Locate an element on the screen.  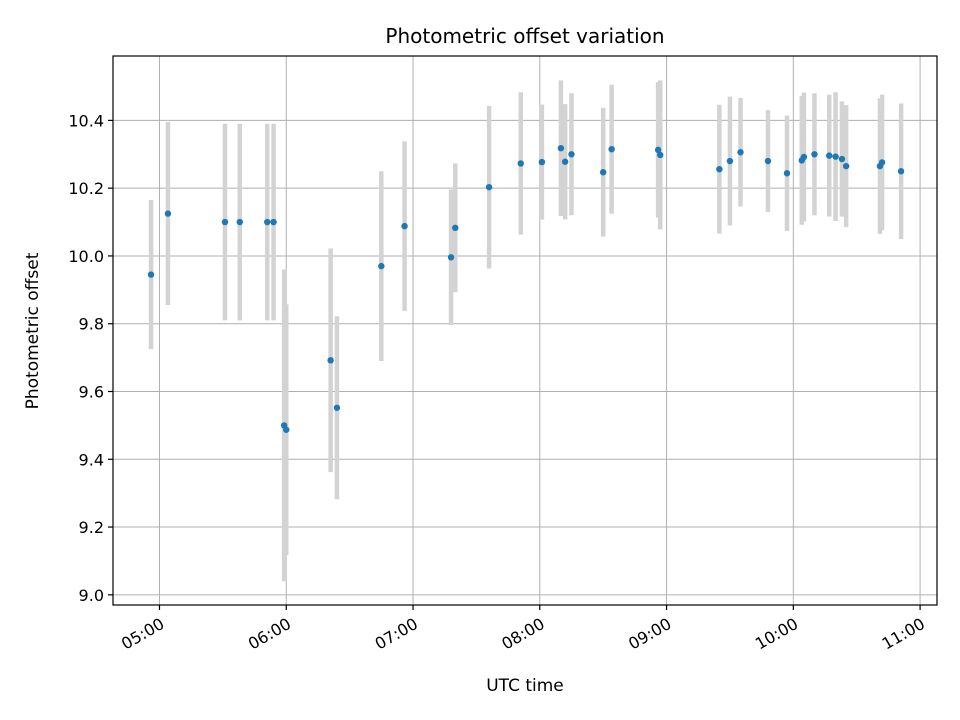
y-tick-label: 9.2 is located at coordinates (91, 527).